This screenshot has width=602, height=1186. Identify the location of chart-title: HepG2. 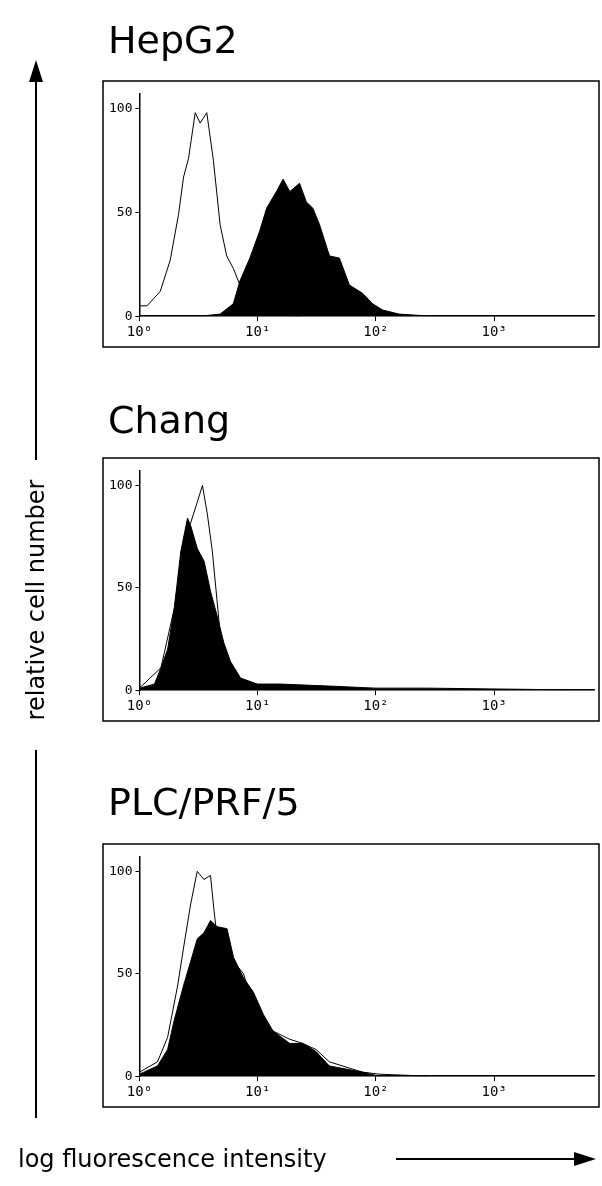
(173, 40).